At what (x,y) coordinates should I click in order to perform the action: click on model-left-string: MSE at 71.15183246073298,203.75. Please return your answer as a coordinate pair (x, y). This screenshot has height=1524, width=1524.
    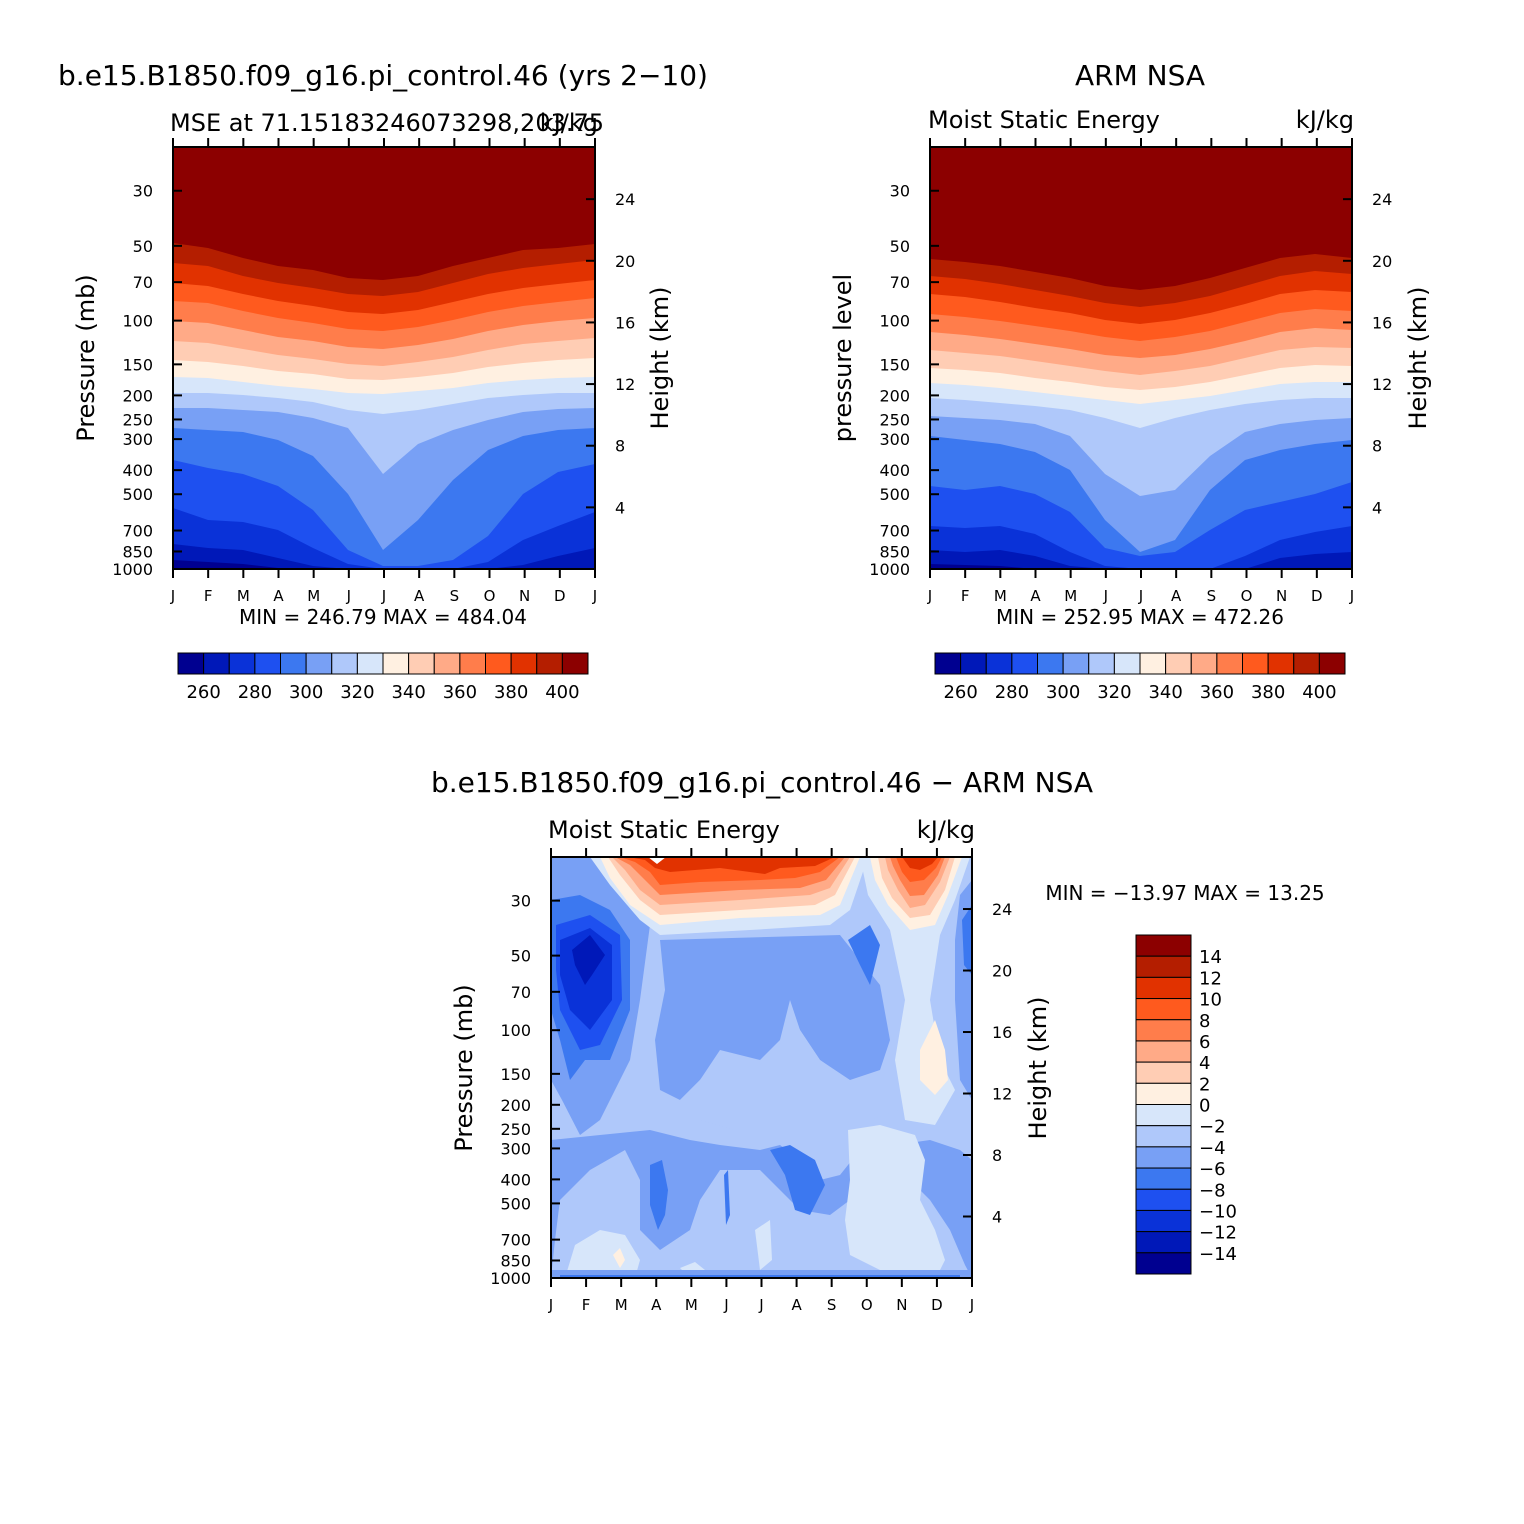
    Looking at the image, I should click on (387, 123).